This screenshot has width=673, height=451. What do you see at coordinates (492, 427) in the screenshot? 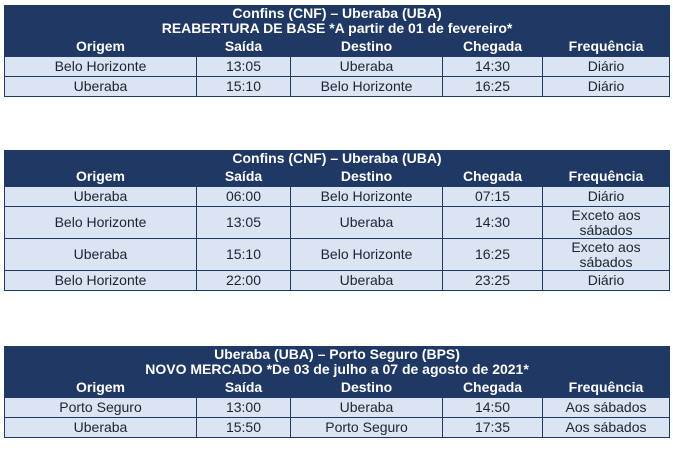
I see `cell-chegada: 17:35` at bounding box center [492, 427].